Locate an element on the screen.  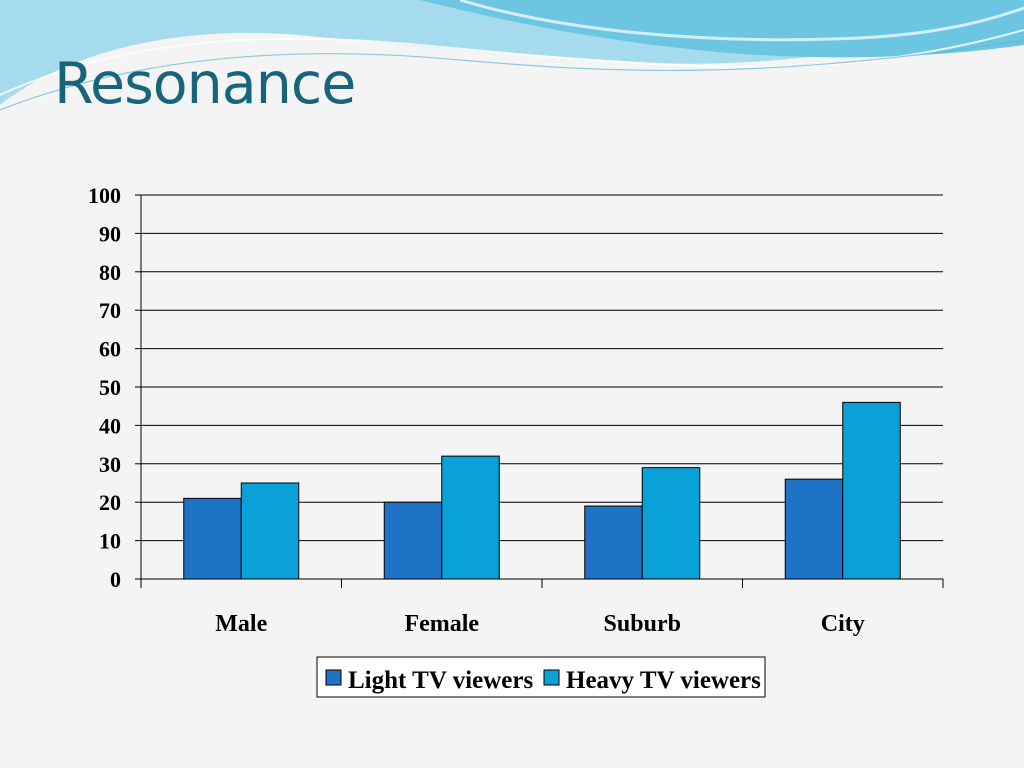
legend: Light TV viewers Heavy TV viewers is located at coordinates (541, 677).